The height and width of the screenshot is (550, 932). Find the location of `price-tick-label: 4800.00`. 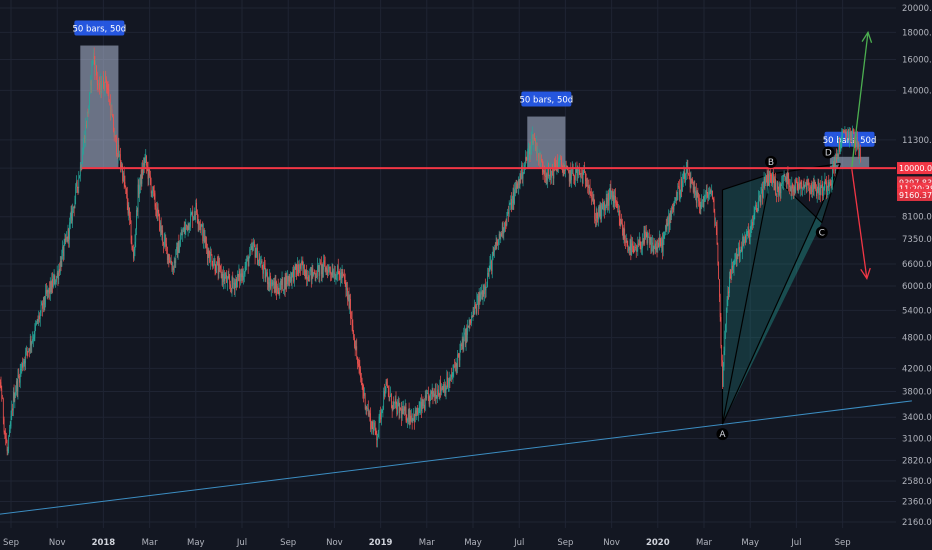

price-tick-label: 4800.00 is located at coordinates (917, 339).